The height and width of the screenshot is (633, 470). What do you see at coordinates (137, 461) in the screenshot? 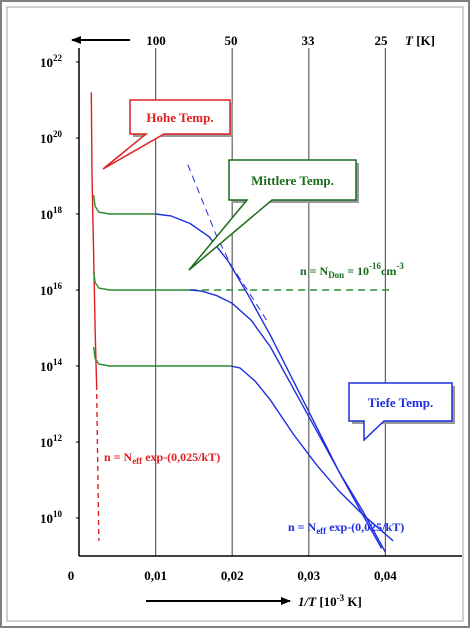
I see `neff-red-sub: eff` at bounding box center [137, 461].